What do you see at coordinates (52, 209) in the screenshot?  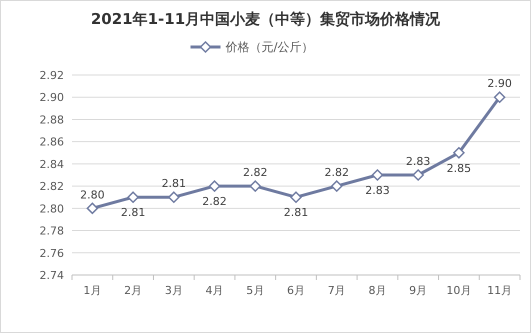 I see `y-tick-label: 2.80` at bounding box center [52, 209].